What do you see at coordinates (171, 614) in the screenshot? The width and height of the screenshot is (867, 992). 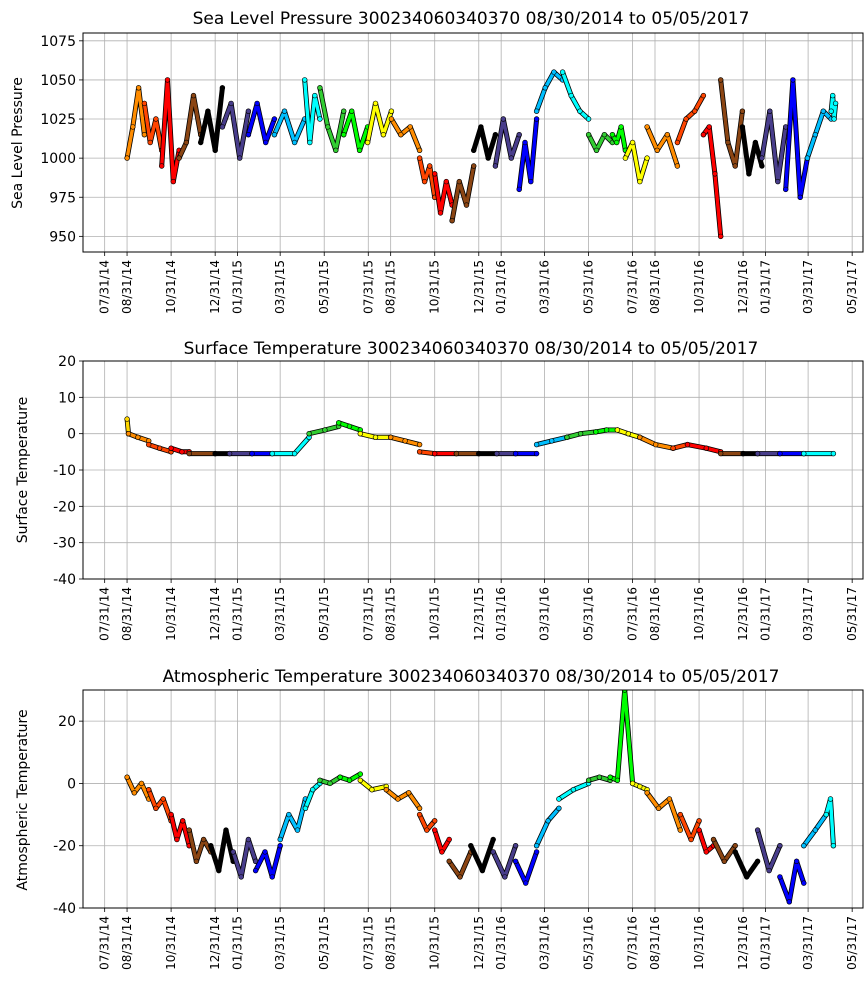 I see `x-tick-label: 10/31/14` at bounding box center [171, 614].